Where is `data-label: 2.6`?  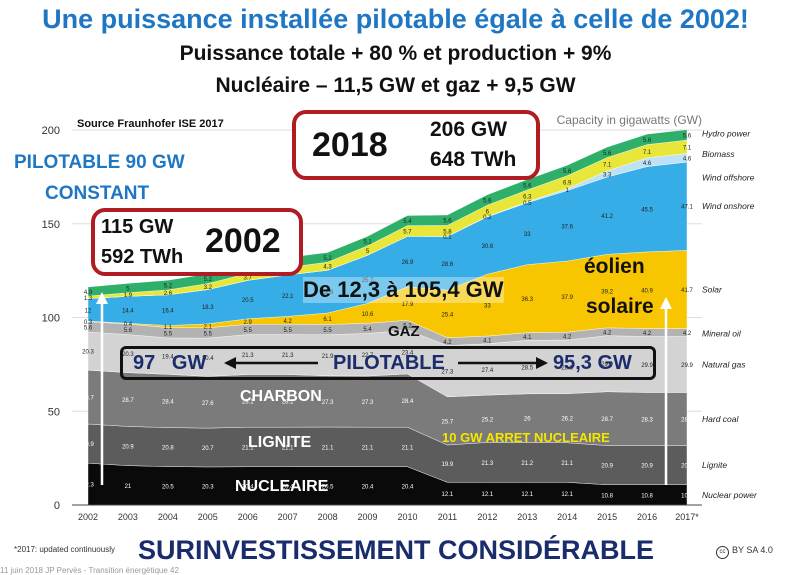 data-label: 2.6 is located at coordinates (168, 294).